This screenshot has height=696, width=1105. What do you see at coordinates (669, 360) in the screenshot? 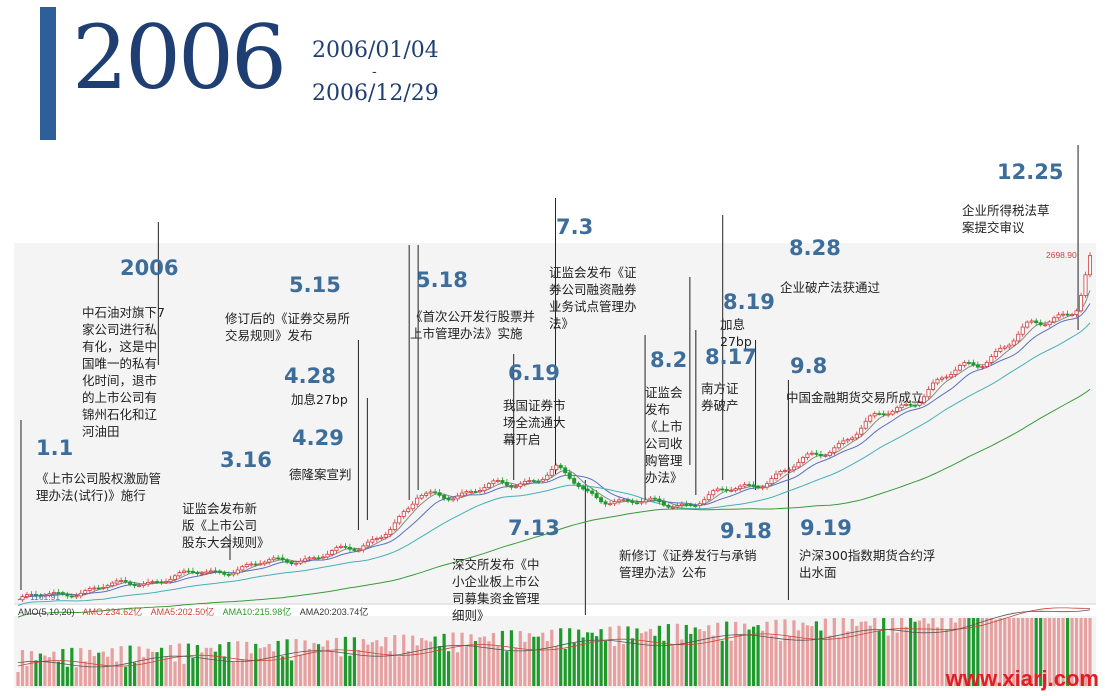
I see `annotation-date: 8.2` at bounding box center [669, 360].